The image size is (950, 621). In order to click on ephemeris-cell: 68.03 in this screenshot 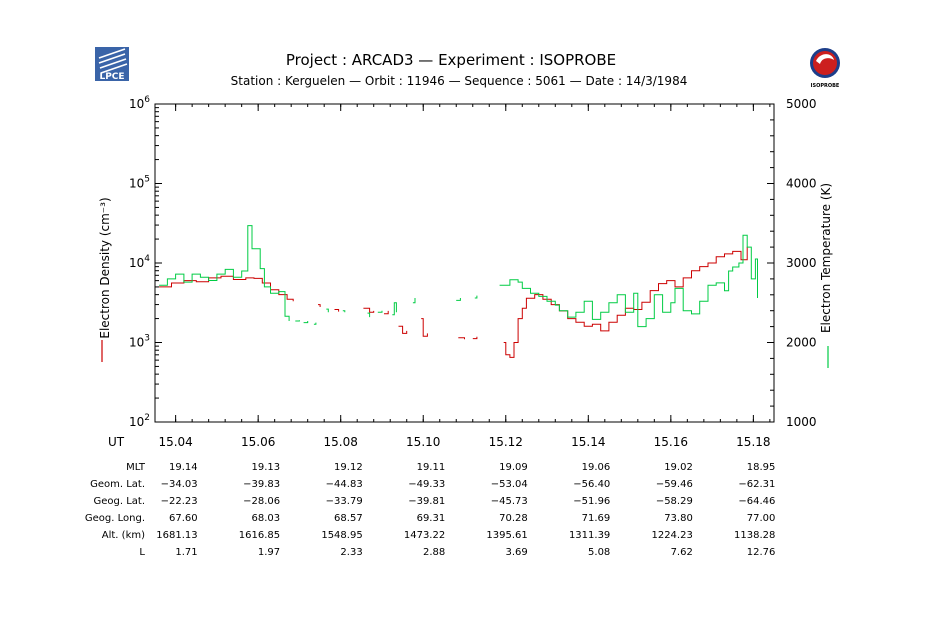, I will do `click(266, 518)`.